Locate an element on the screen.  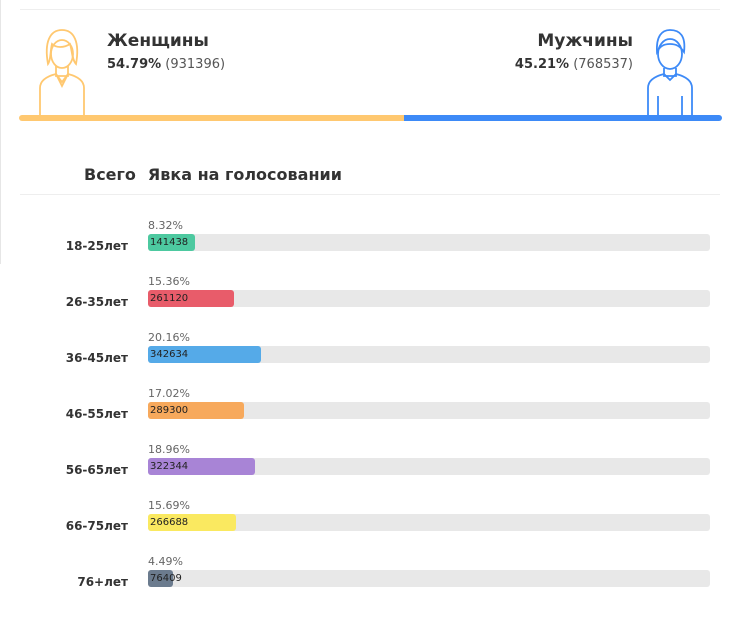
age-track: 322344 is located at coordinates (429, 466).